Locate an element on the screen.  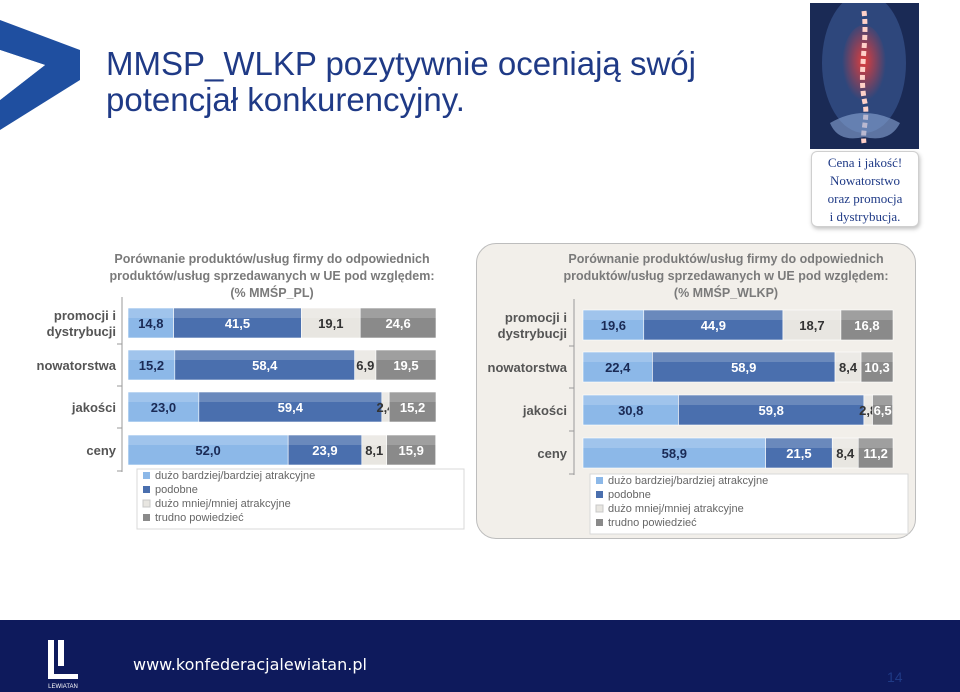
footer-url: www.konfederacjalewiatan.pl is located at coordinates (250, 664).